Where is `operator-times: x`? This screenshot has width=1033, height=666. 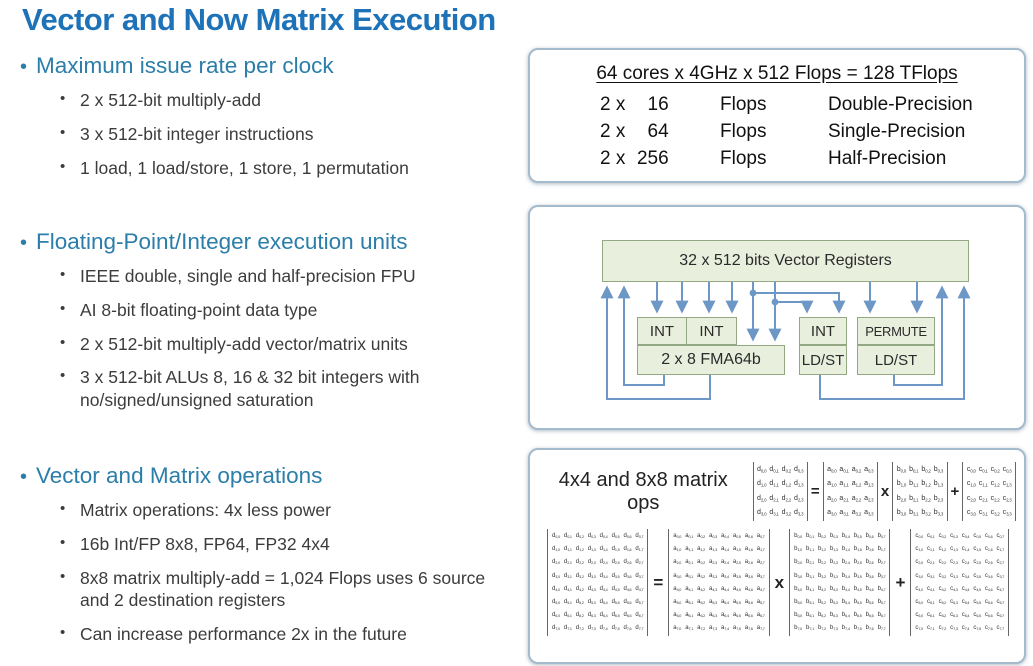 operator-times: x is located at coordinates (779, 582).